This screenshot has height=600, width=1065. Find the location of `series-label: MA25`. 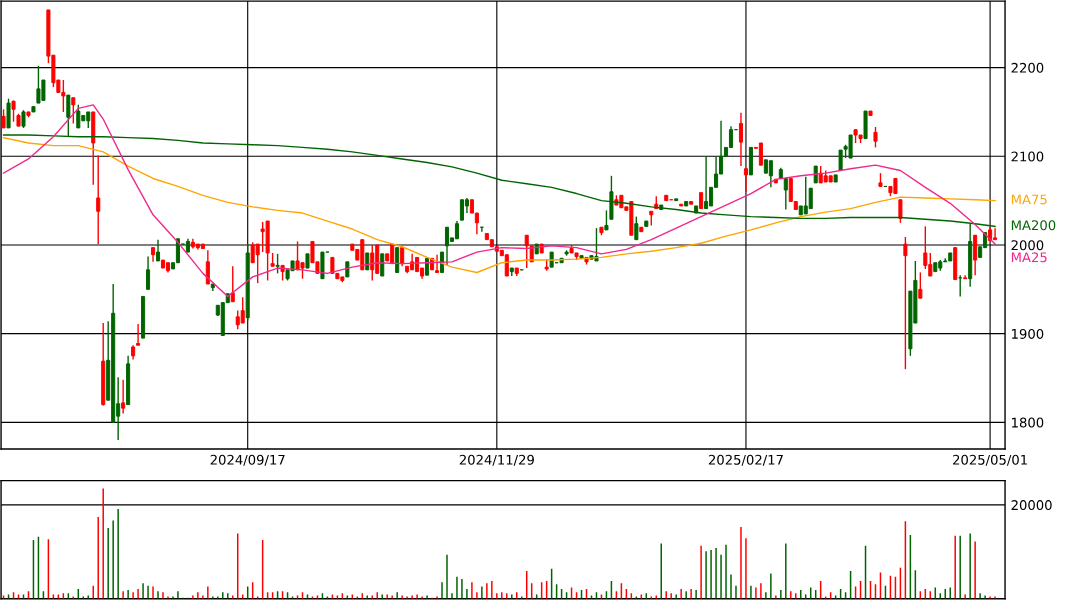

series-label: MA25 is located at coordinates (1029, 257).